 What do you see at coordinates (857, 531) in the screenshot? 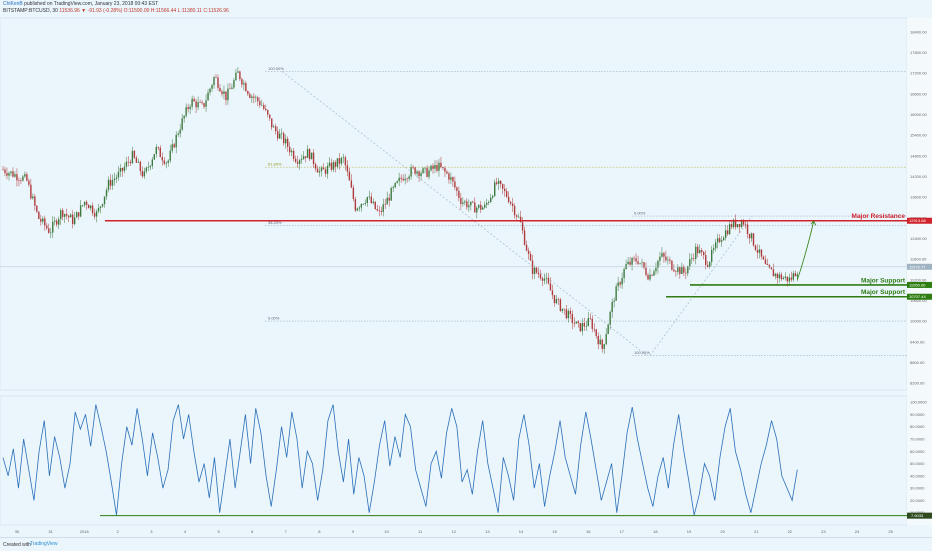
I see `date-tick-label: 24` at bounding box center [857, 531].